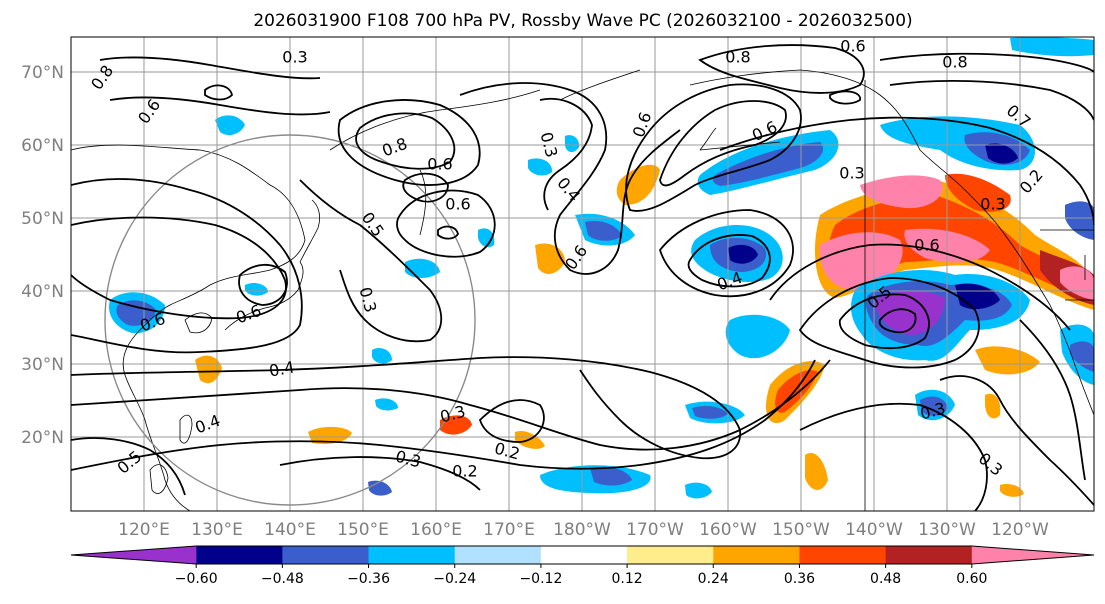  I want to click on coast-alaska-peninsula, so click(708, 139).